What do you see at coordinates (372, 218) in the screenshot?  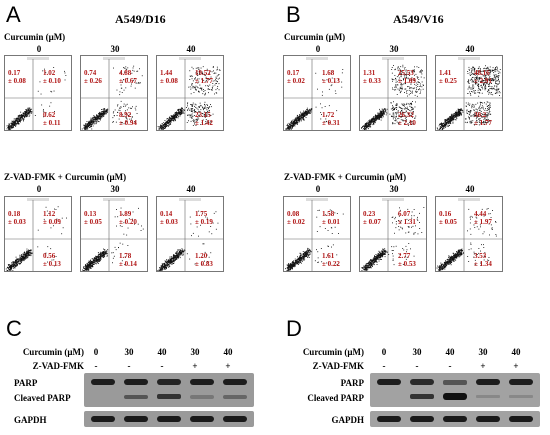 I see `quadrant-percent-ul: 0.23 ± 0.07` at bounding box center [372, 218].